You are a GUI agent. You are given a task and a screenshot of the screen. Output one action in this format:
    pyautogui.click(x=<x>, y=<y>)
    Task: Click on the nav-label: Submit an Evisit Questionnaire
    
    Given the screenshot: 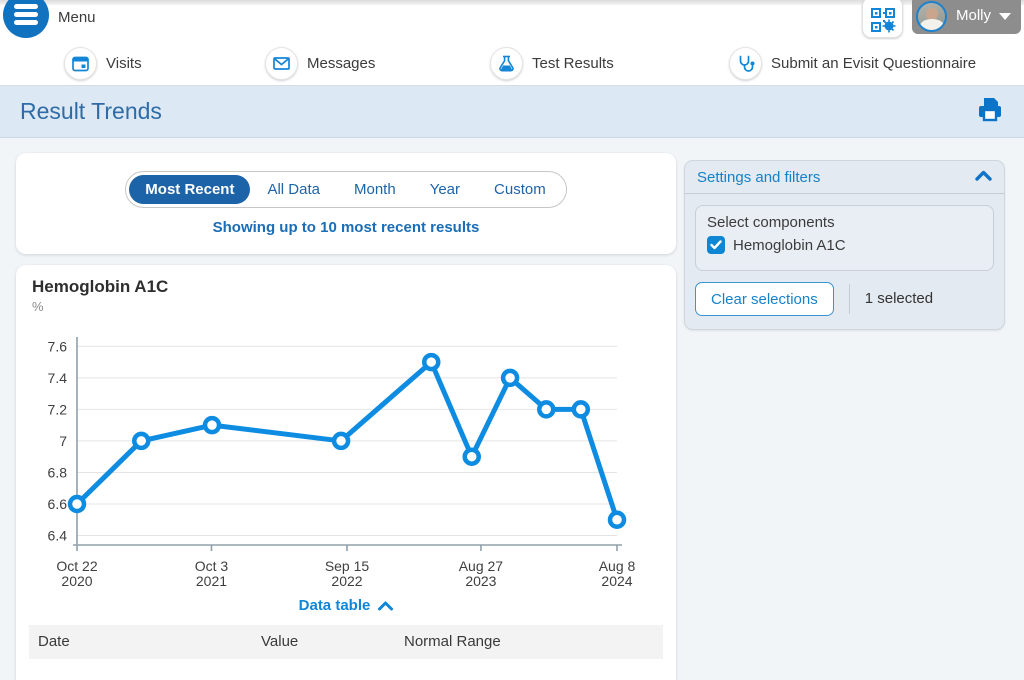 What is the action you would take?
    pyautogui.click(x=874, y=63)
    